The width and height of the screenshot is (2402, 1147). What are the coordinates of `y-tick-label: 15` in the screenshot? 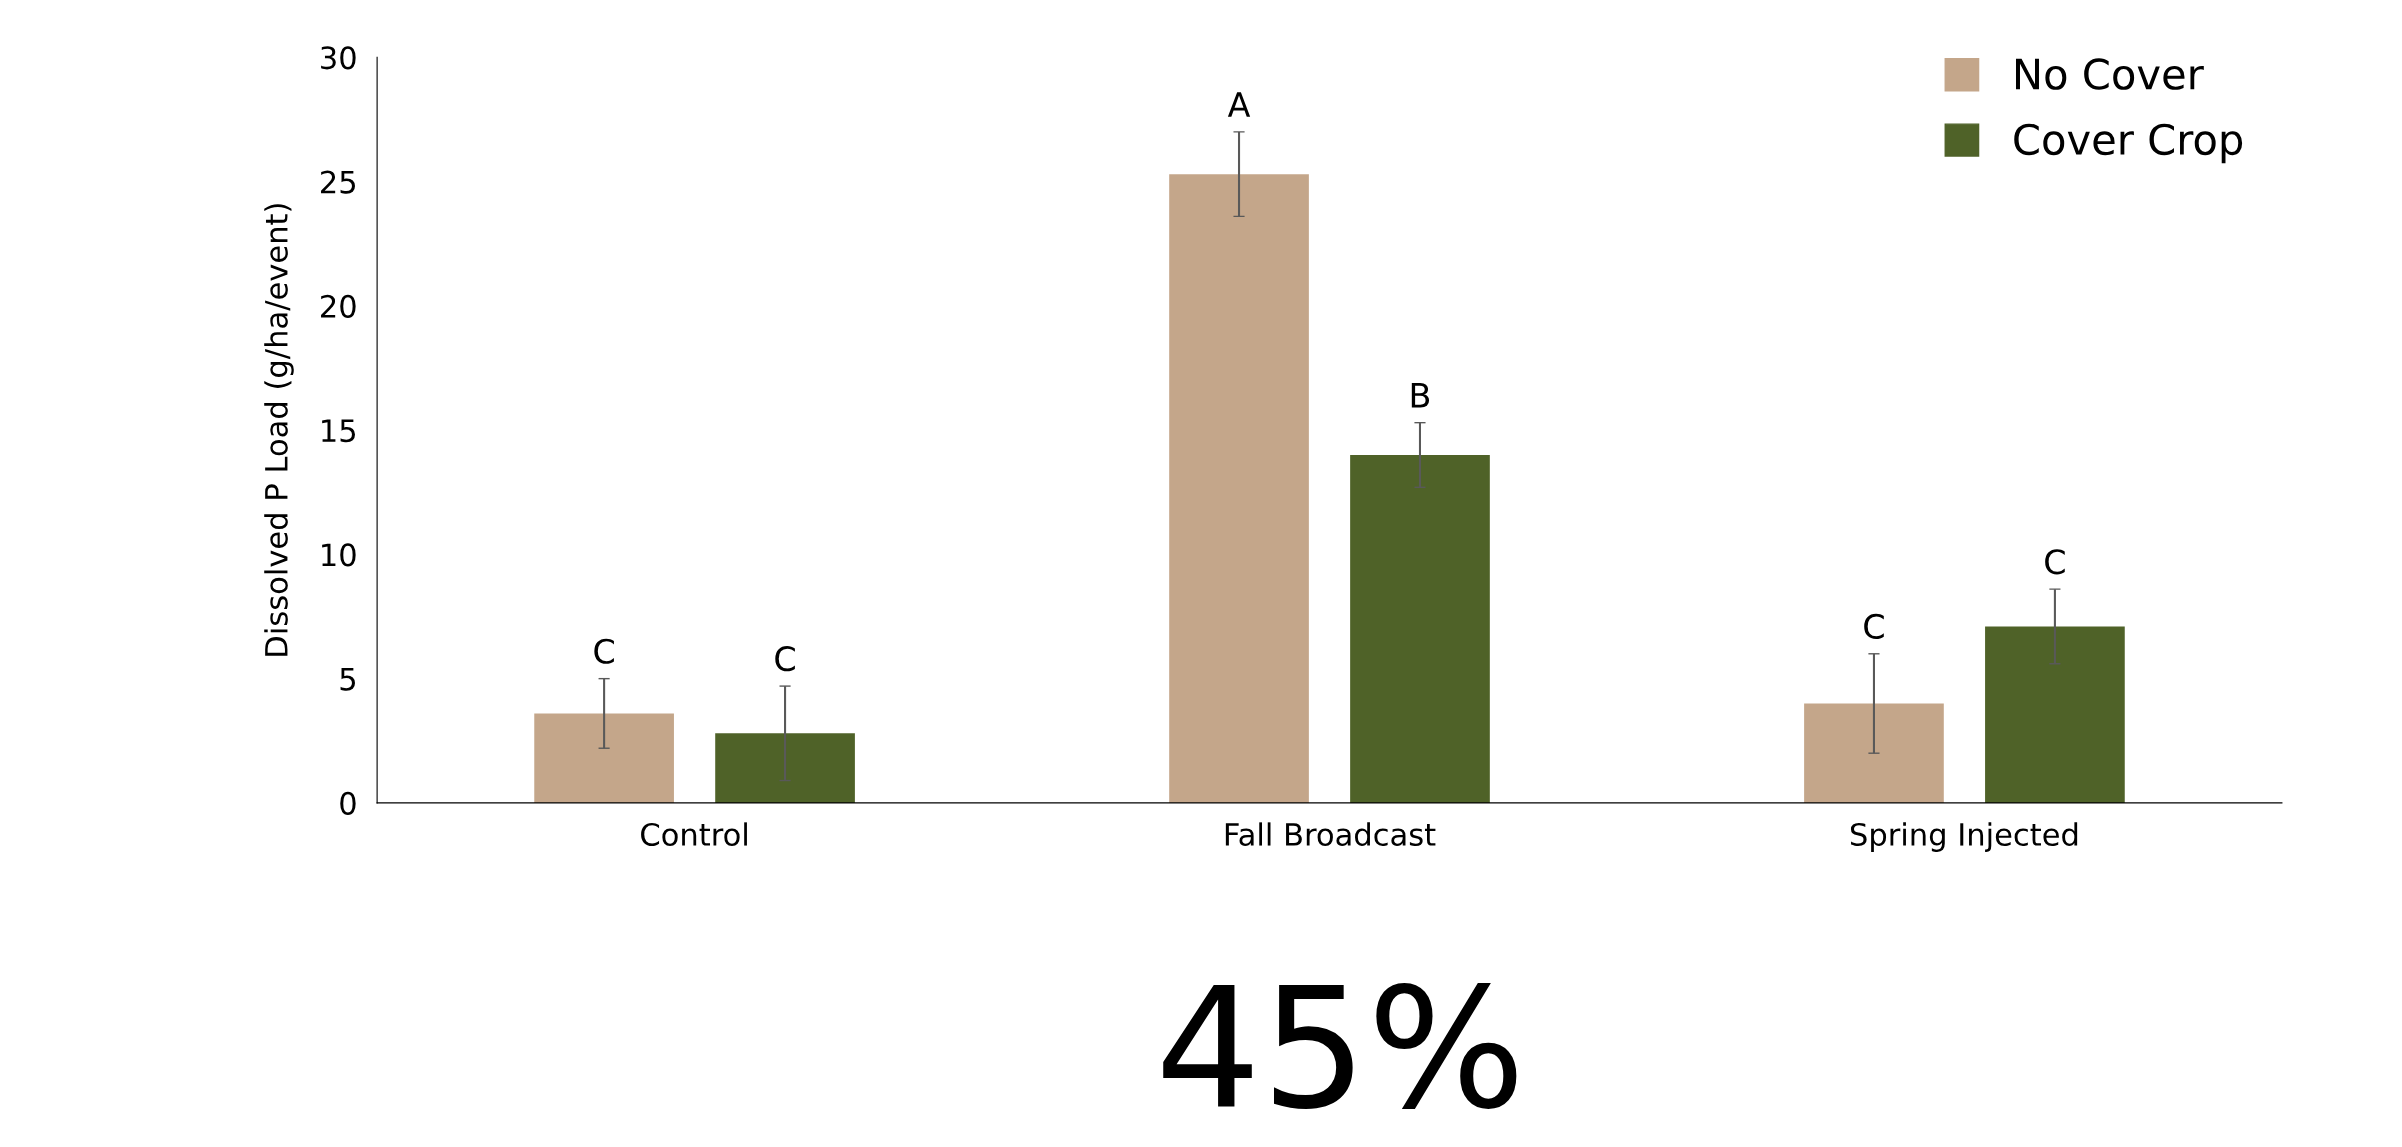 It's located at (338, 431).